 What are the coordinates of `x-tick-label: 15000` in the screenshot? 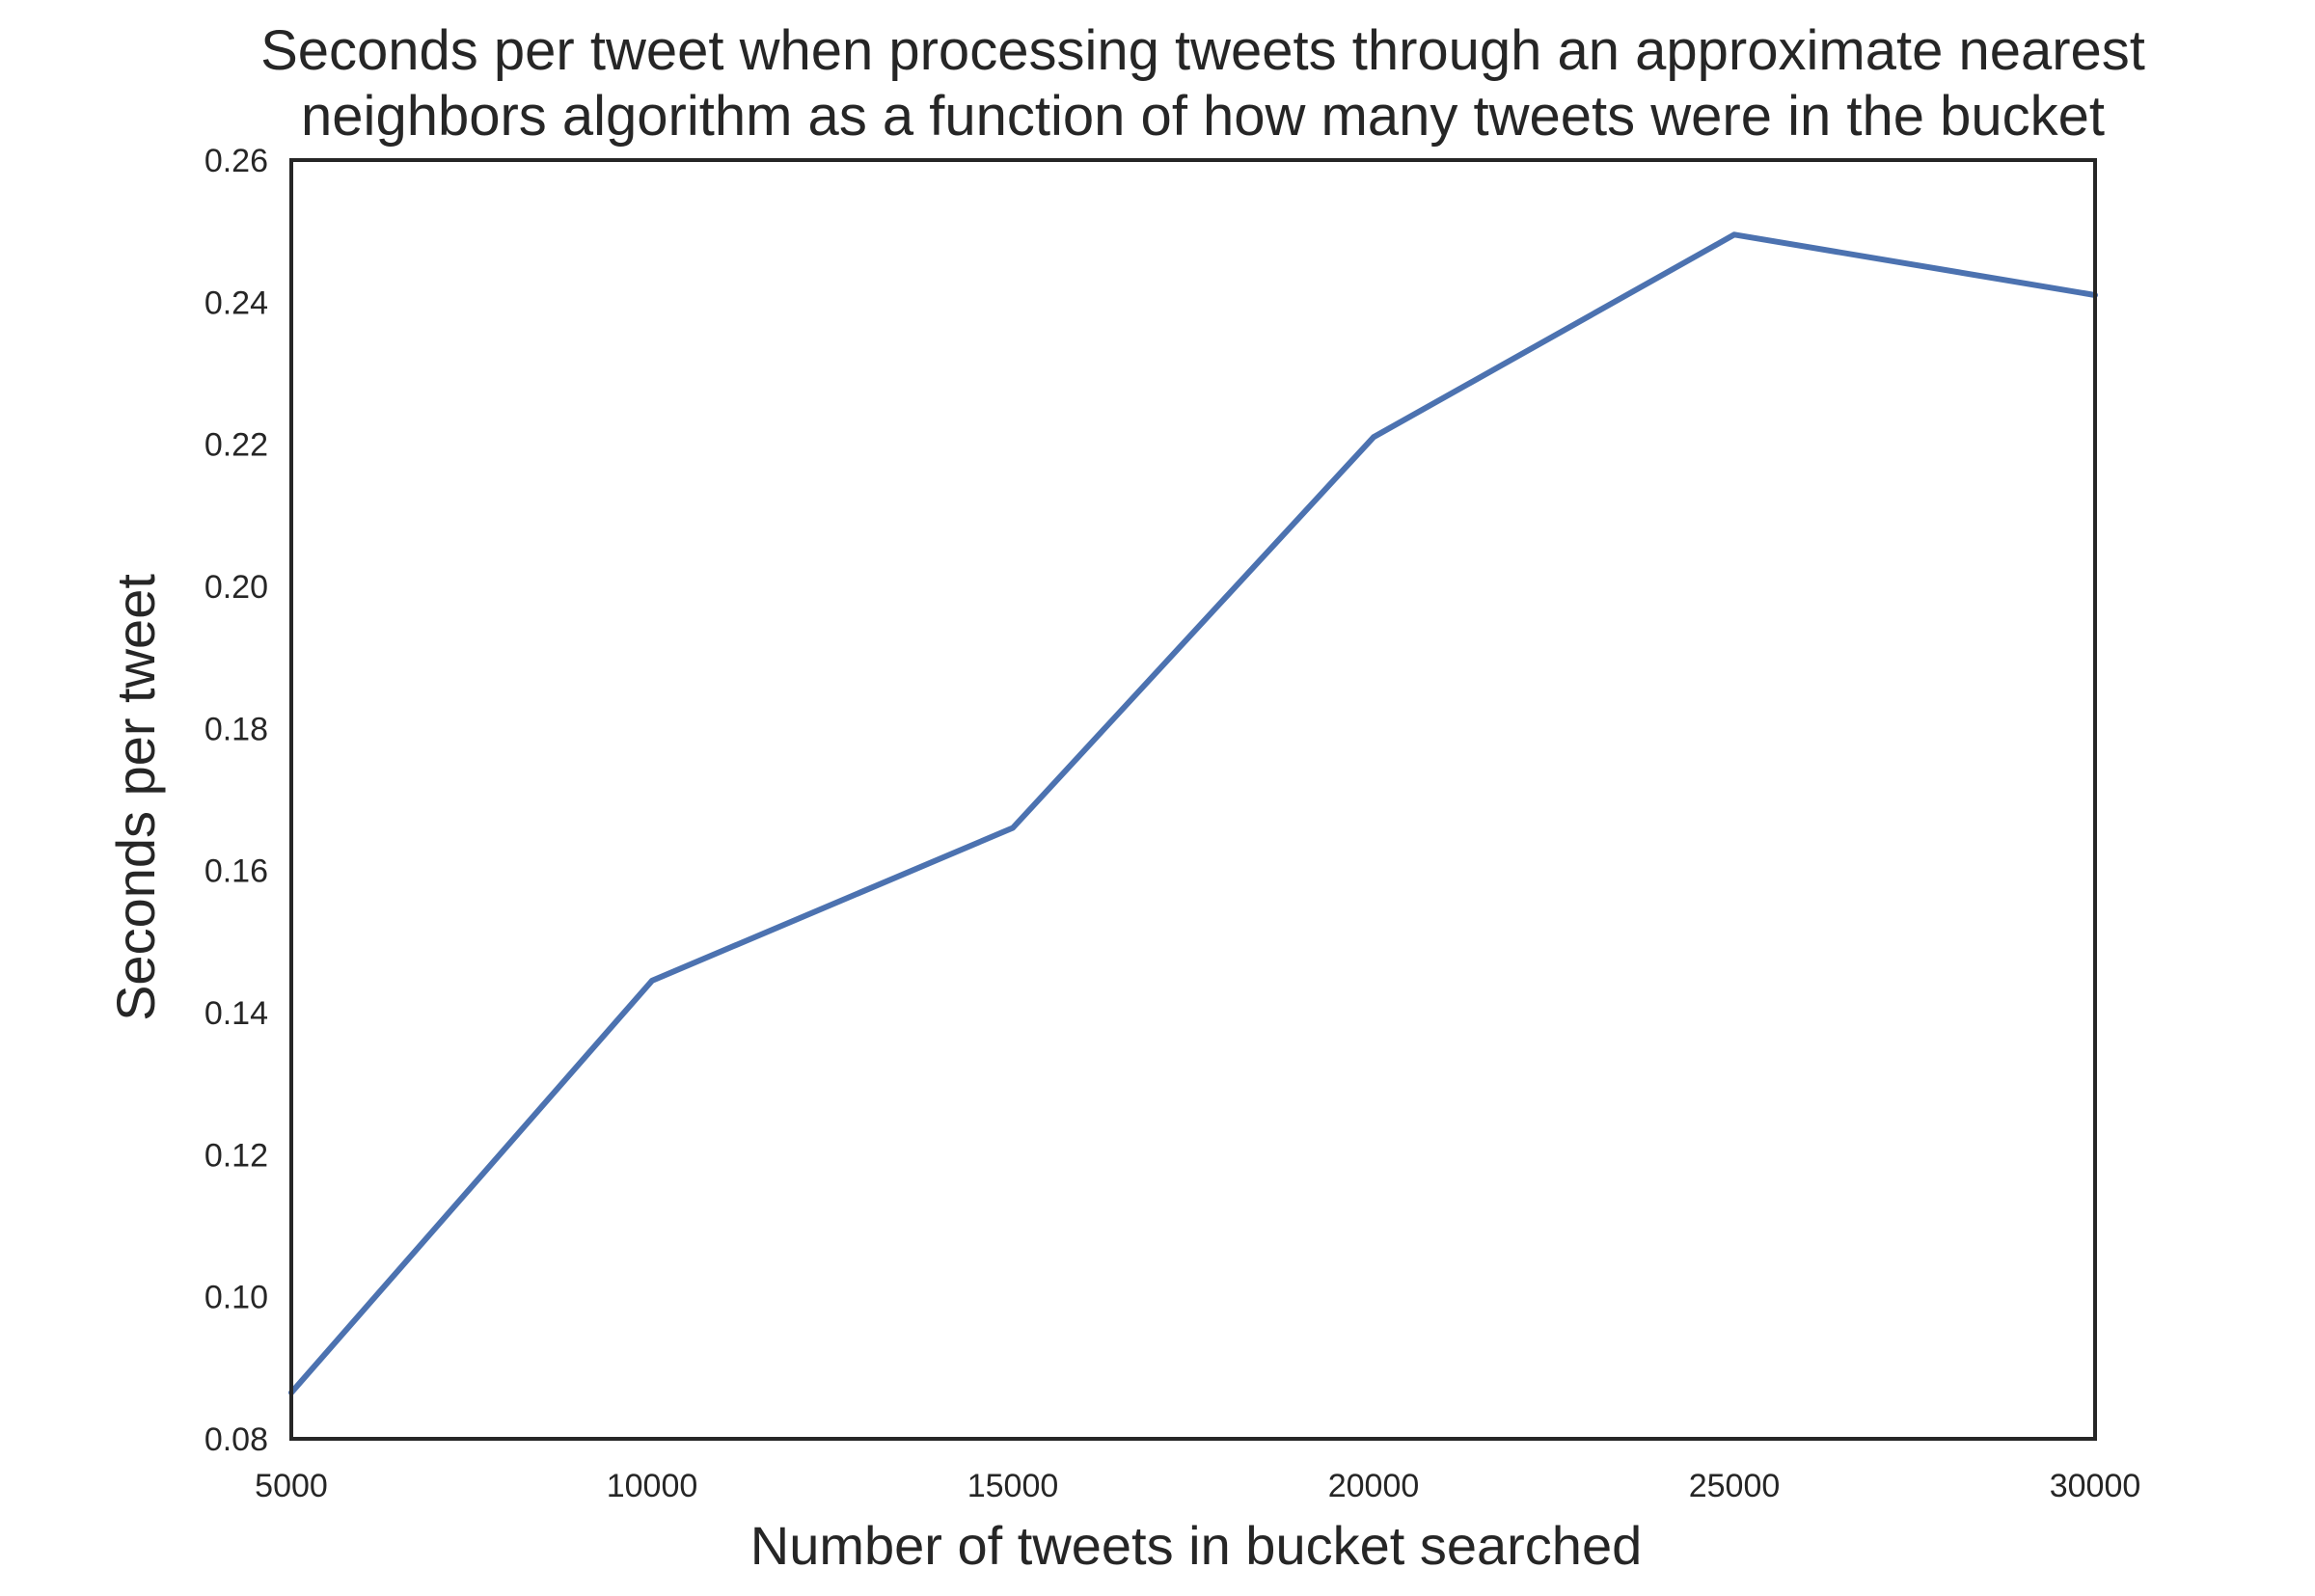 It's located at (1013, 1486).